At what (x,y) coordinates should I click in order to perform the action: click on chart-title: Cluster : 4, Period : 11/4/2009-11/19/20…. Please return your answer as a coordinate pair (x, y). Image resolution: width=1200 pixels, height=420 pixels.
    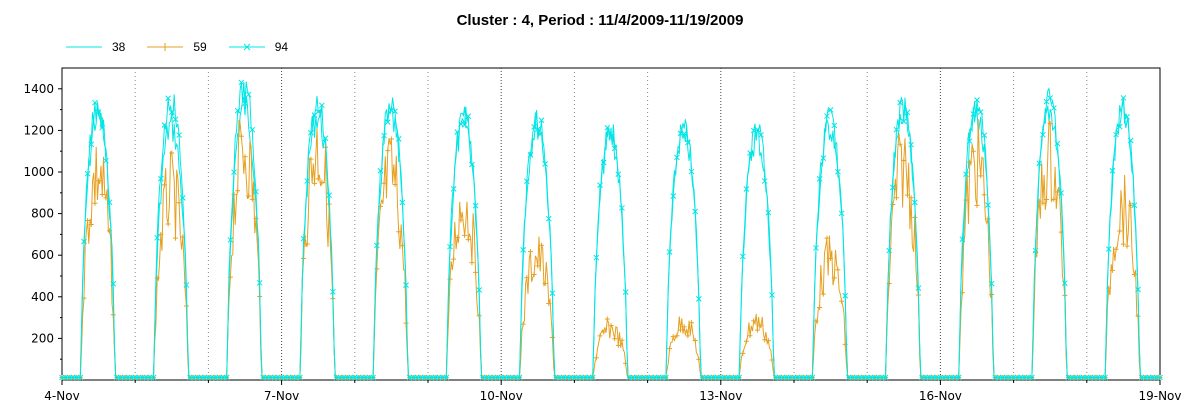
    Looking at the image, I should click on (600, 20).